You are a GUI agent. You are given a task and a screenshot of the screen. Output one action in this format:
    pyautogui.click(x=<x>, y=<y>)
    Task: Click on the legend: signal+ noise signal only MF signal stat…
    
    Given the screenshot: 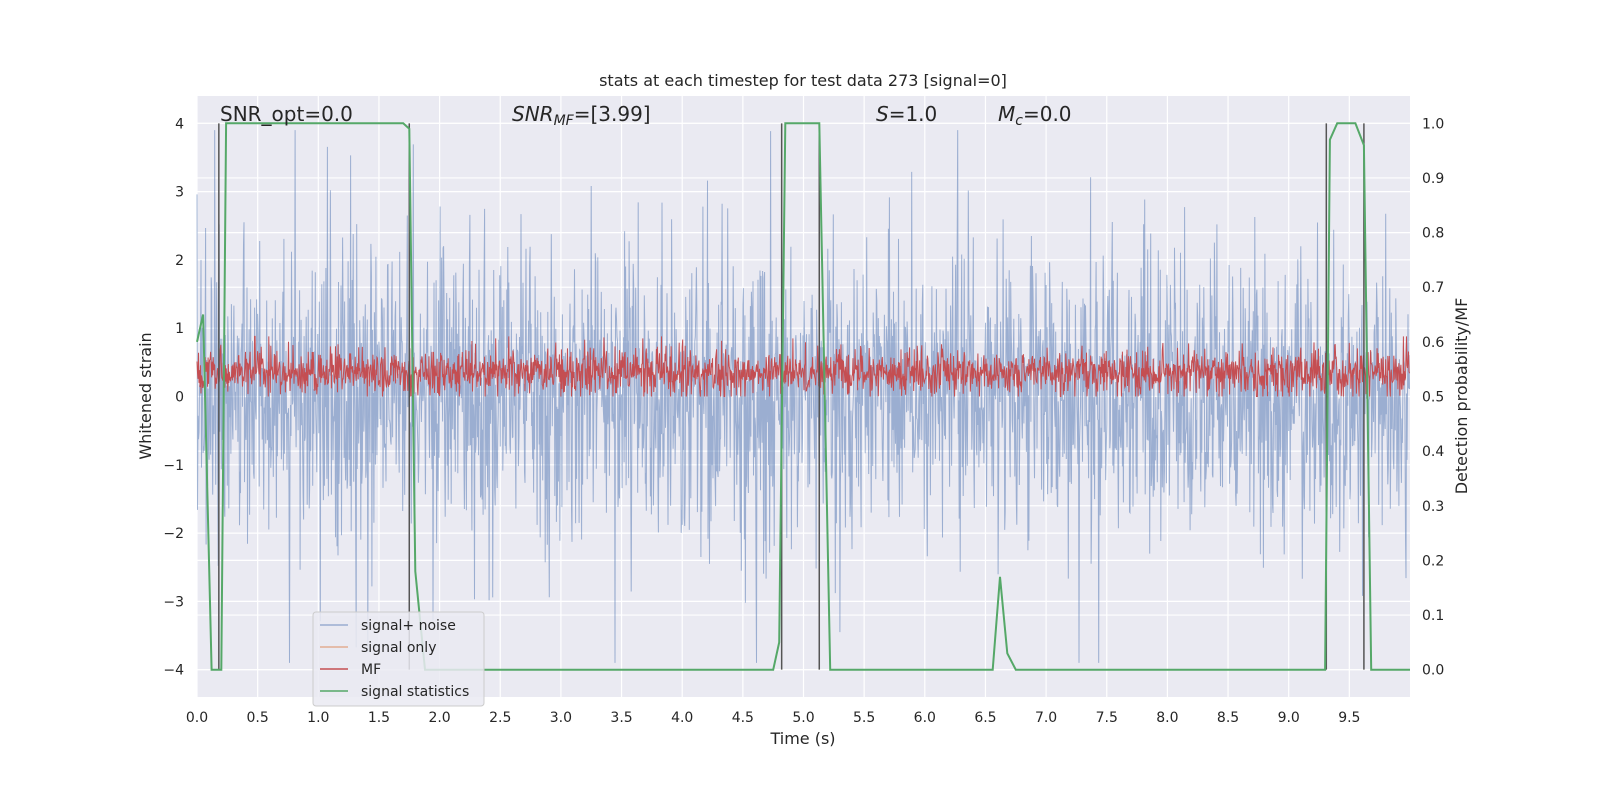 What is the action you would take?
    pyautogui.click(x=398, y=659)
    